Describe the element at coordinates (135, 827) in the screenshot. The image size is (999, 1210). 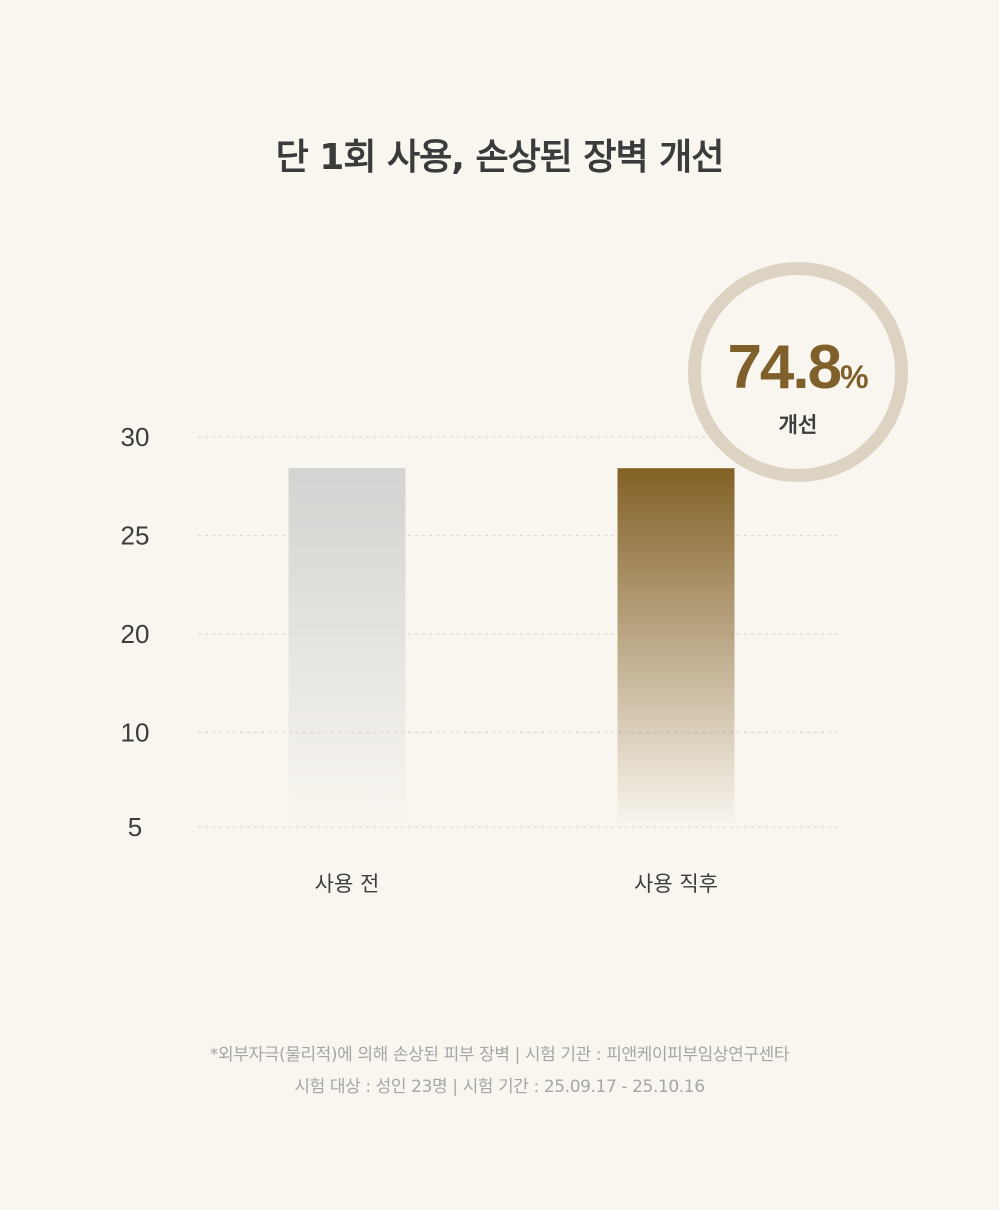
I see `y-tick-label: 5` at that location.